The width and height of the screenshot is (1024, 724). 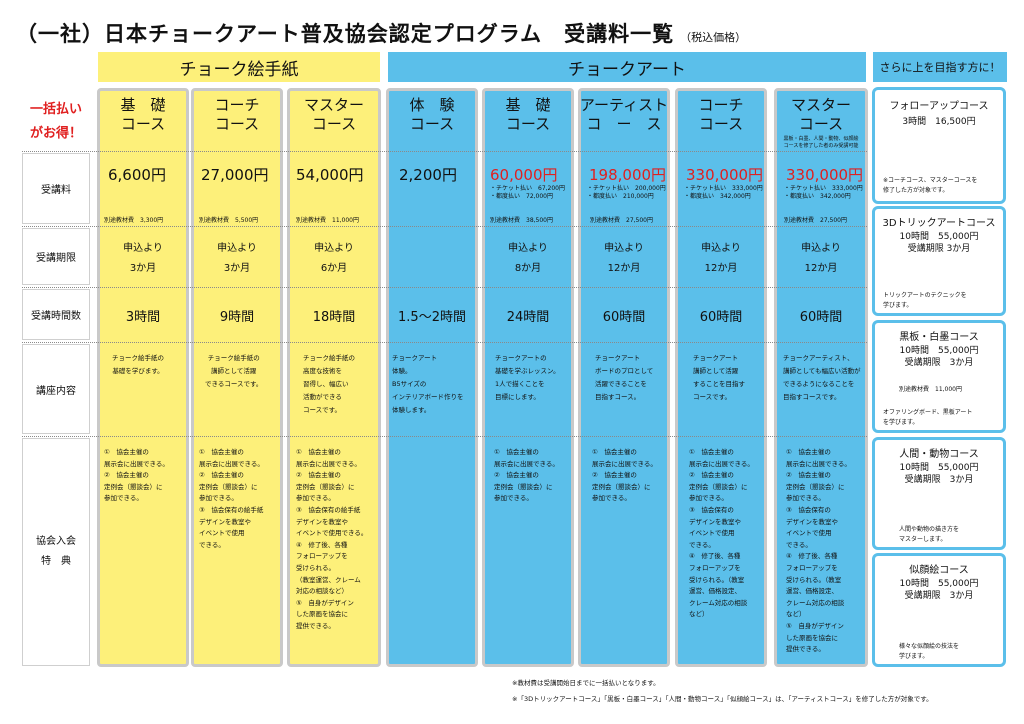 I want to click on course-material-fee: 別途教材費 38,500円, so click(x=521, y=220).